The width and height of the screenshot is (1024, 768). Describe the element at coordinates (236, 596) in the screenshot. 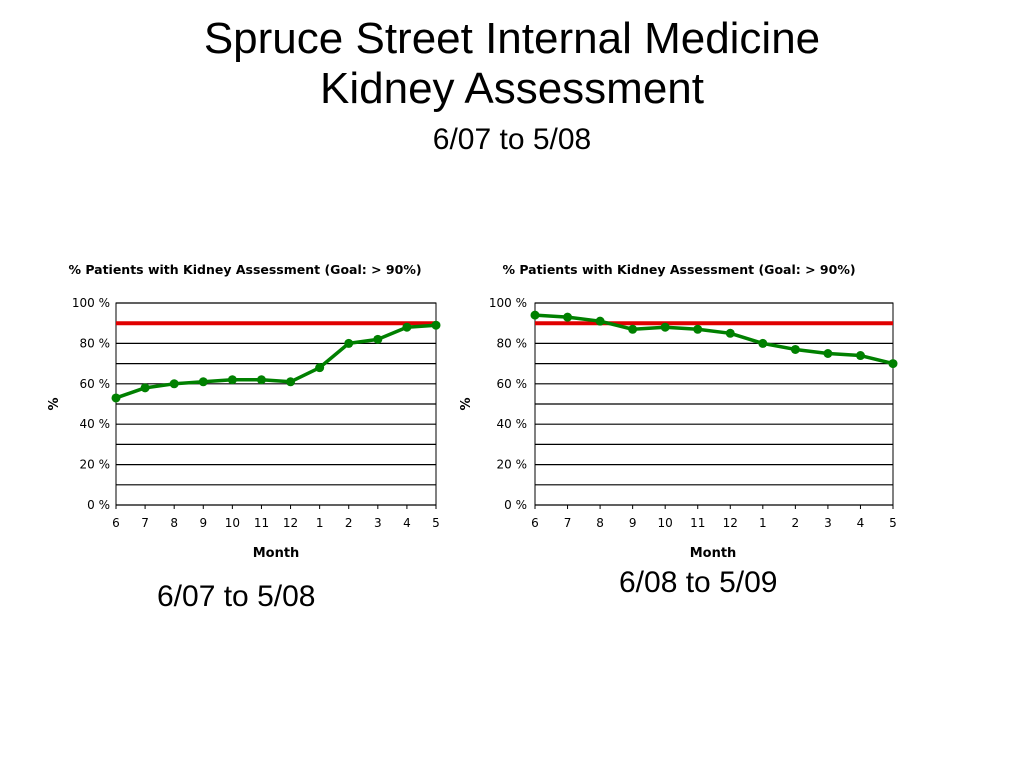

I see `caption-left: 6/07 to 5/08` at that location.